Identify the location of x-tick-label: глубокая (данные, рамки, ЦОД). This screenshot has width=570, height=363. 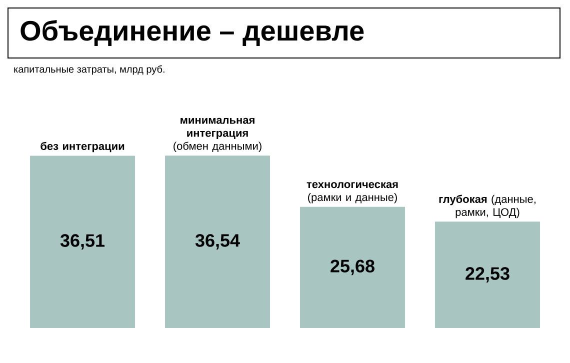
(487, 206).